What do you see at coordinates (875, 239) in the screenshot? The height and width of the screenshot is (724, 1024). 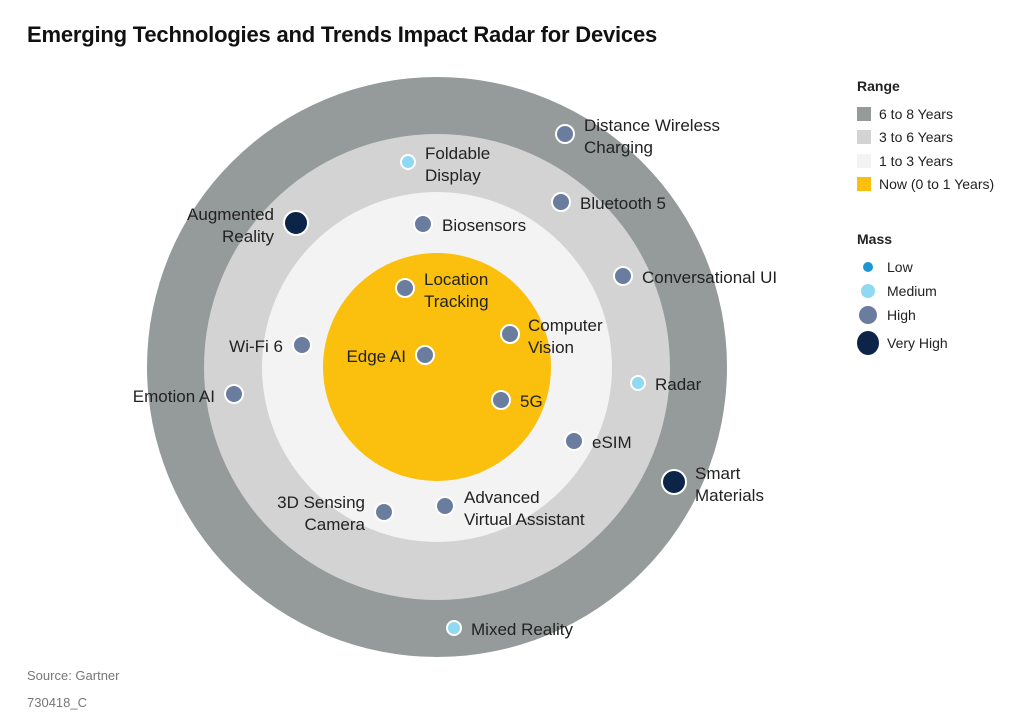 I see `mass-legend-title: Mass` at bounding box center [875, 239].